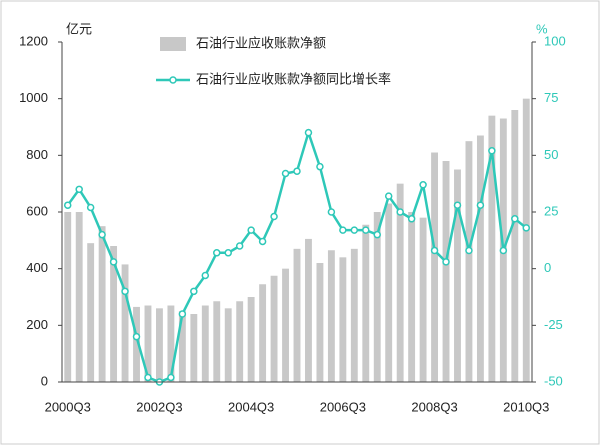  I want to click on y2-tick-label: 75, so click(551, 97).